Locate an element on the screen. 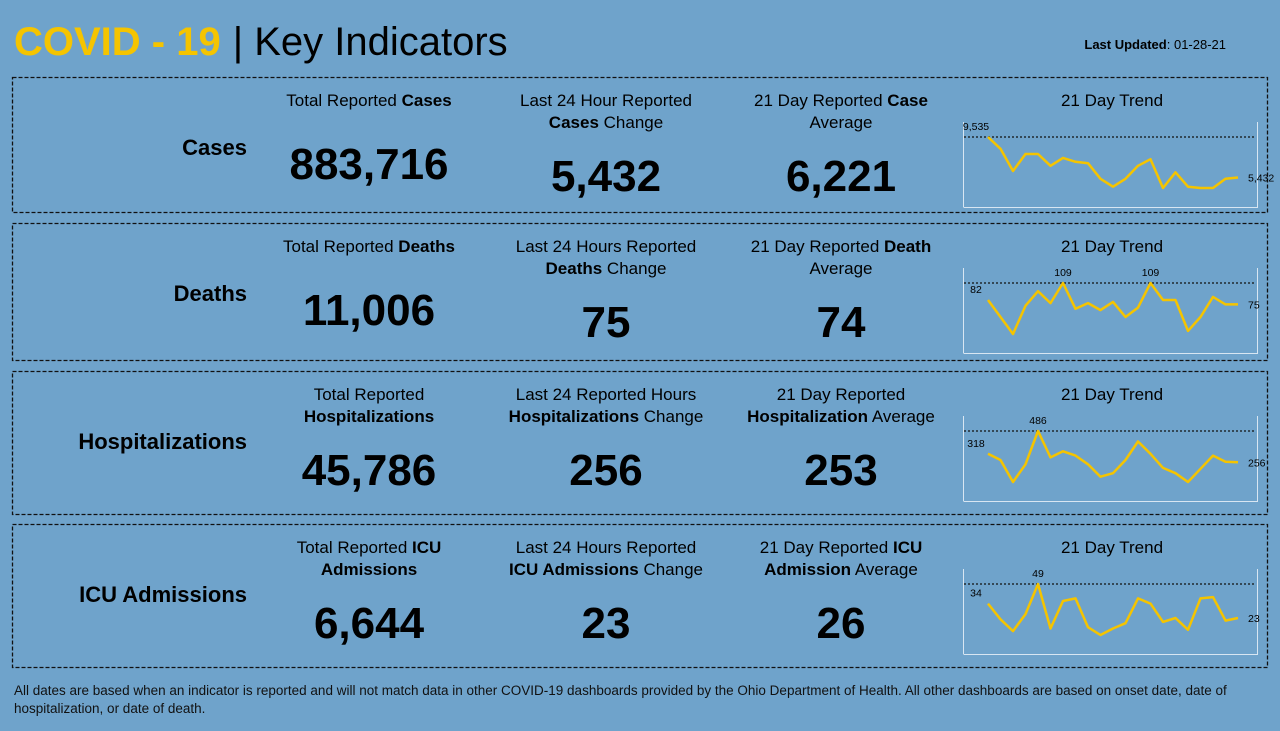 The width and height of the screenshot is (1280, 731). column-heading: Hospitalization Average is located at coordinates (841, 416).